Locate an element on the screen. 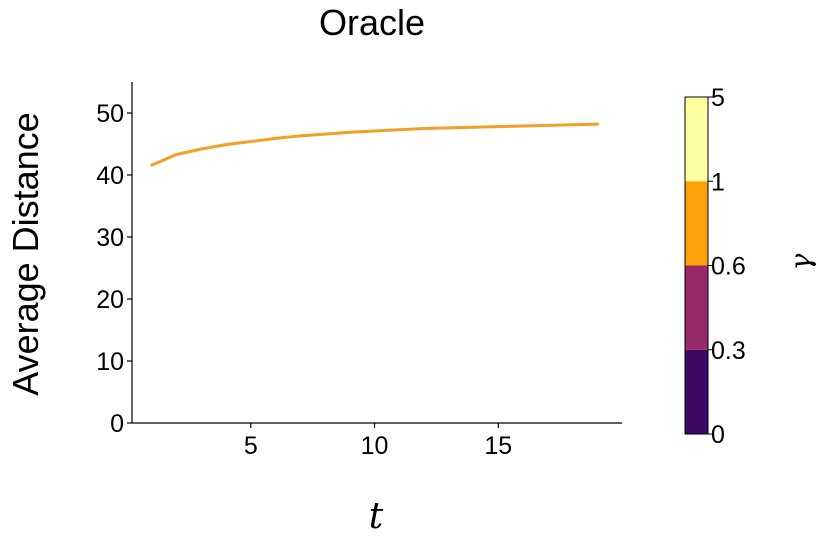 The width and height of the screenshot is (830, 547). x-axis-label: t is located at coordinates (376, 516).